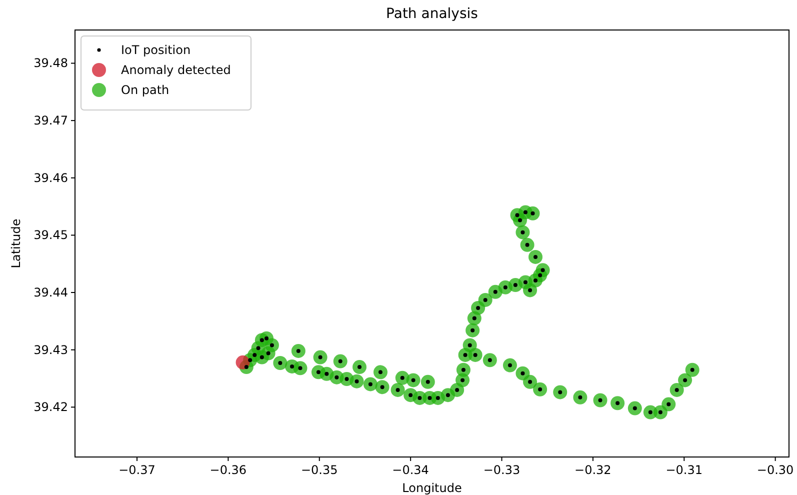 The image size is (797, 495). What do you see at coordinates (775, 470) in the screenshot?
I see `x-tick-label: −0.30` at bounding box center [775, 470].